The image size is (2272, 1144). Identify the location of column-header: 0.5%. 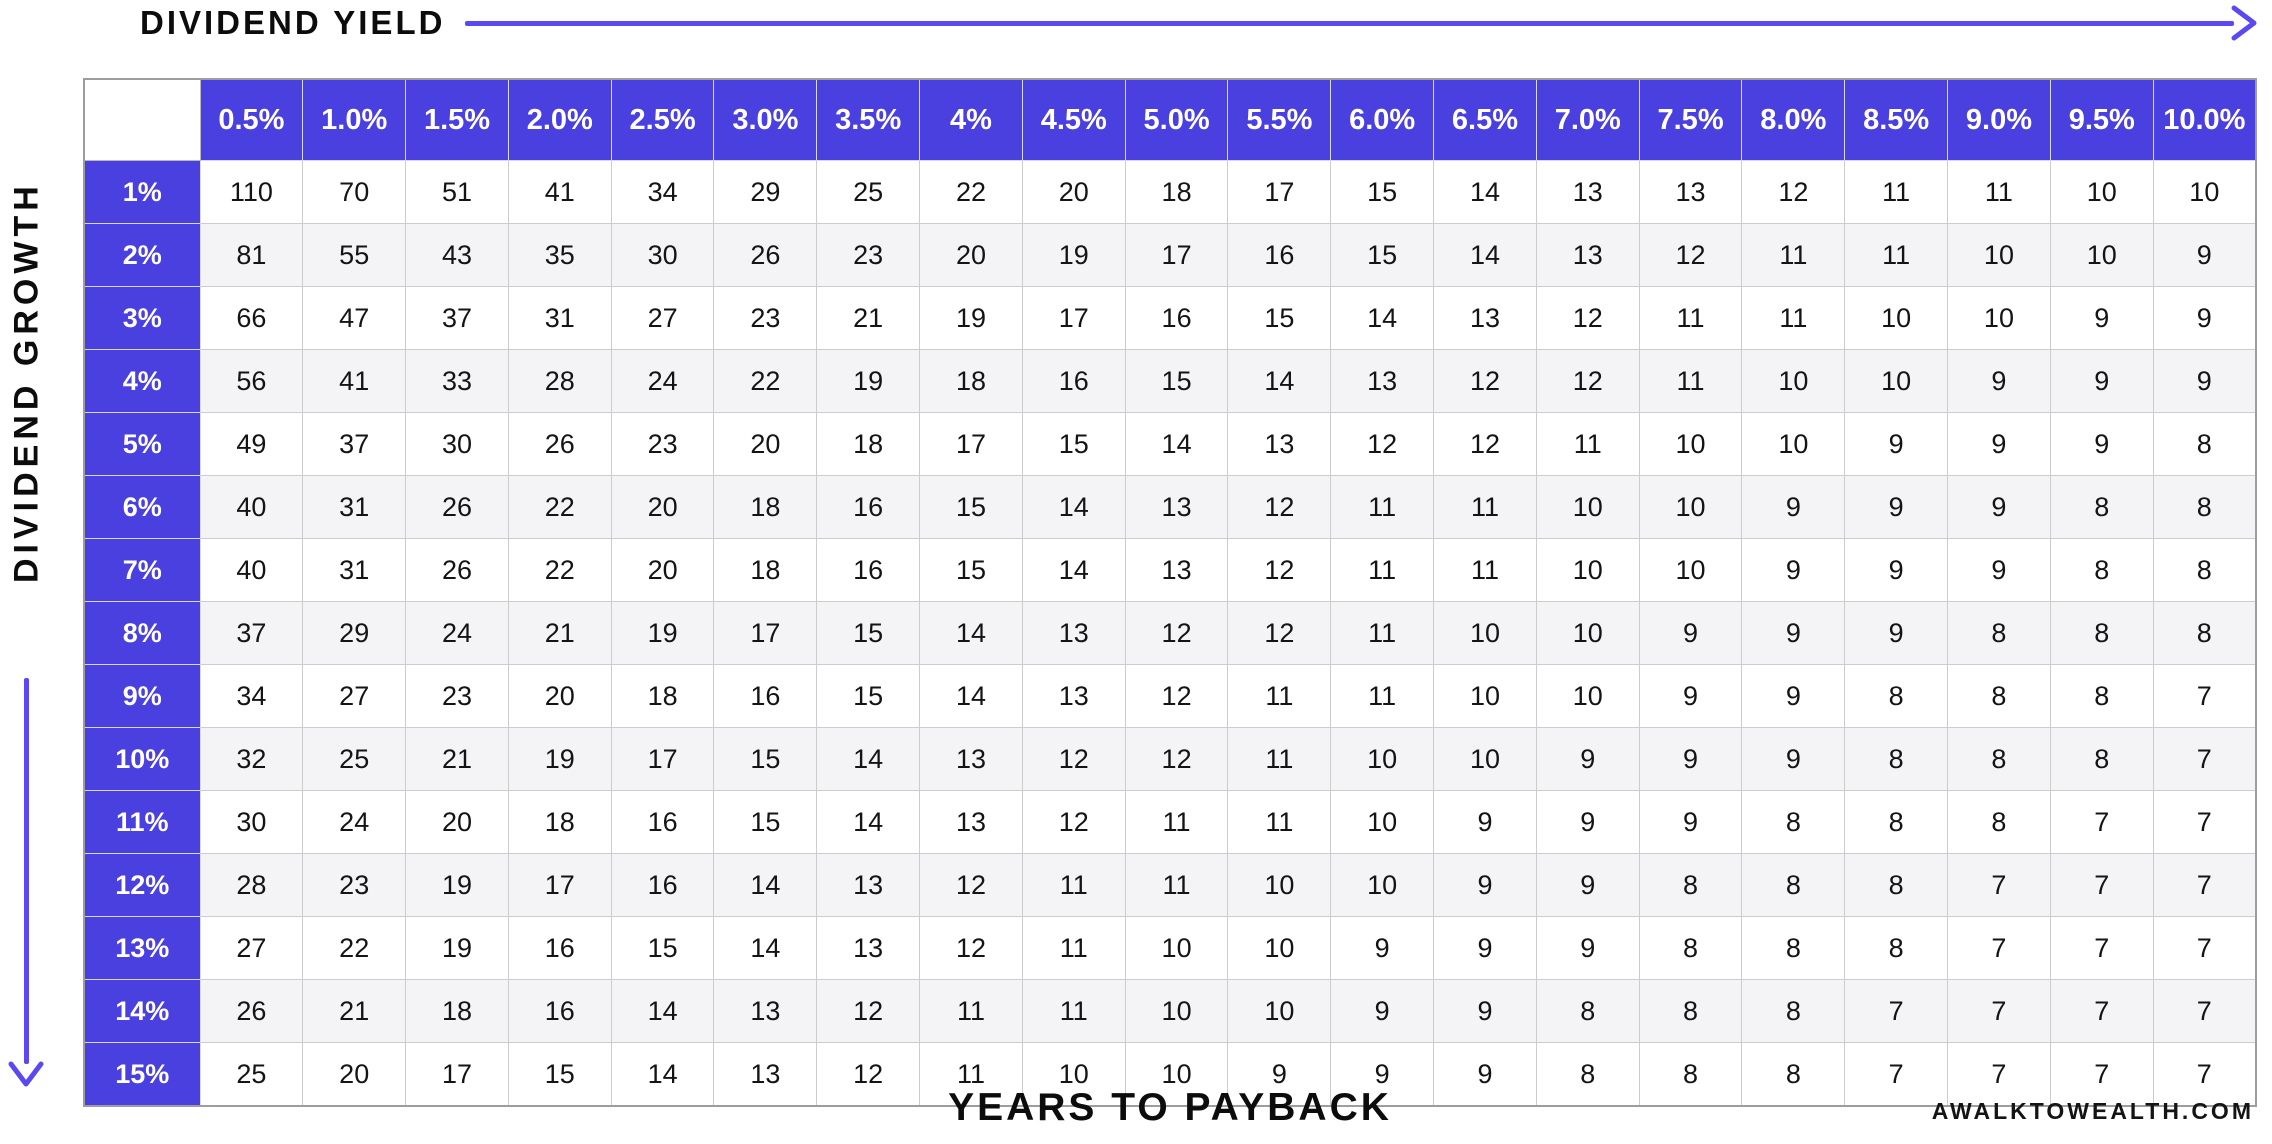
(251, 119).